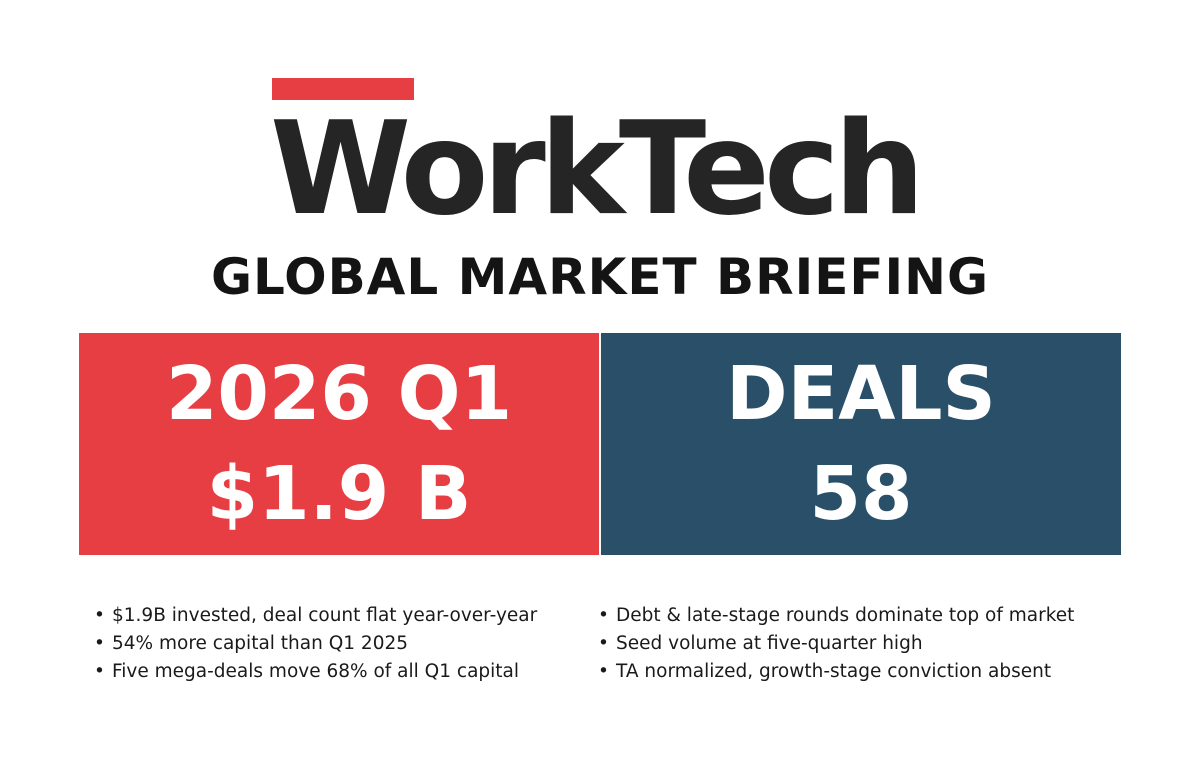 The height and width of the screenshot is (778, 1200). I want to click on page-subtitle: GLOBAL MARKET BRIEFING, so click(600, 277).